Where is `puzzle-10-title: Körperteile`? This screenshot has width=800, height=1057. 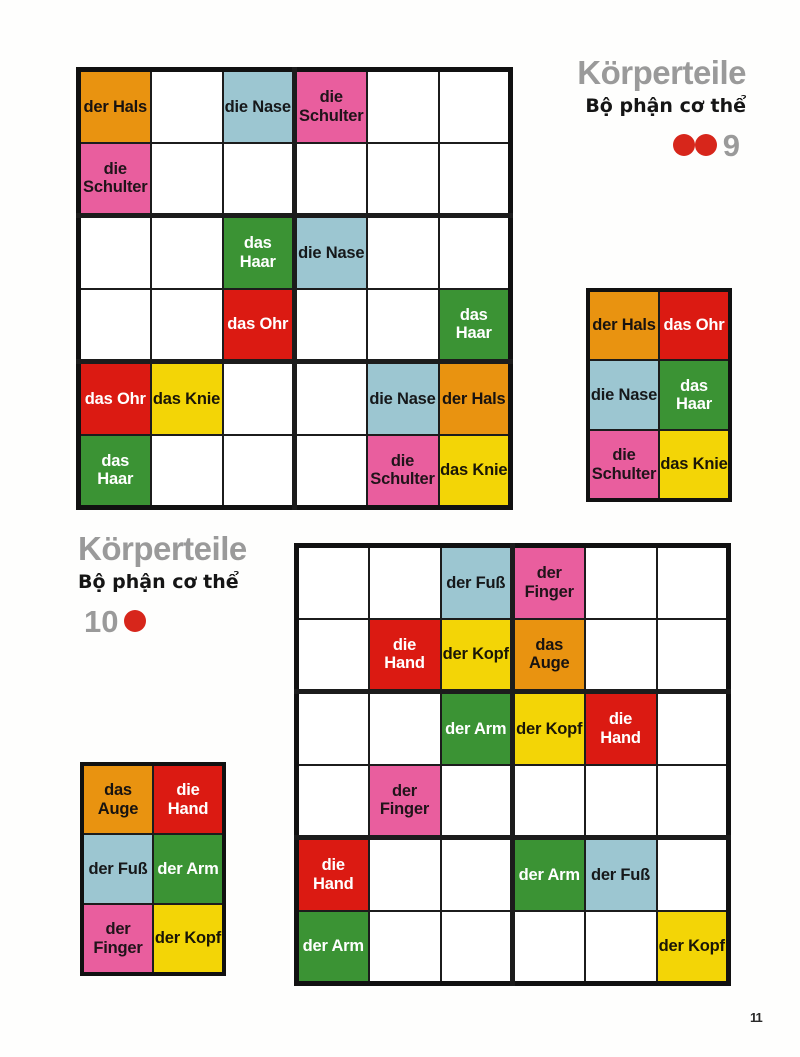 puzzle-10-title: Körperteile is located at coordinates (162, 548).